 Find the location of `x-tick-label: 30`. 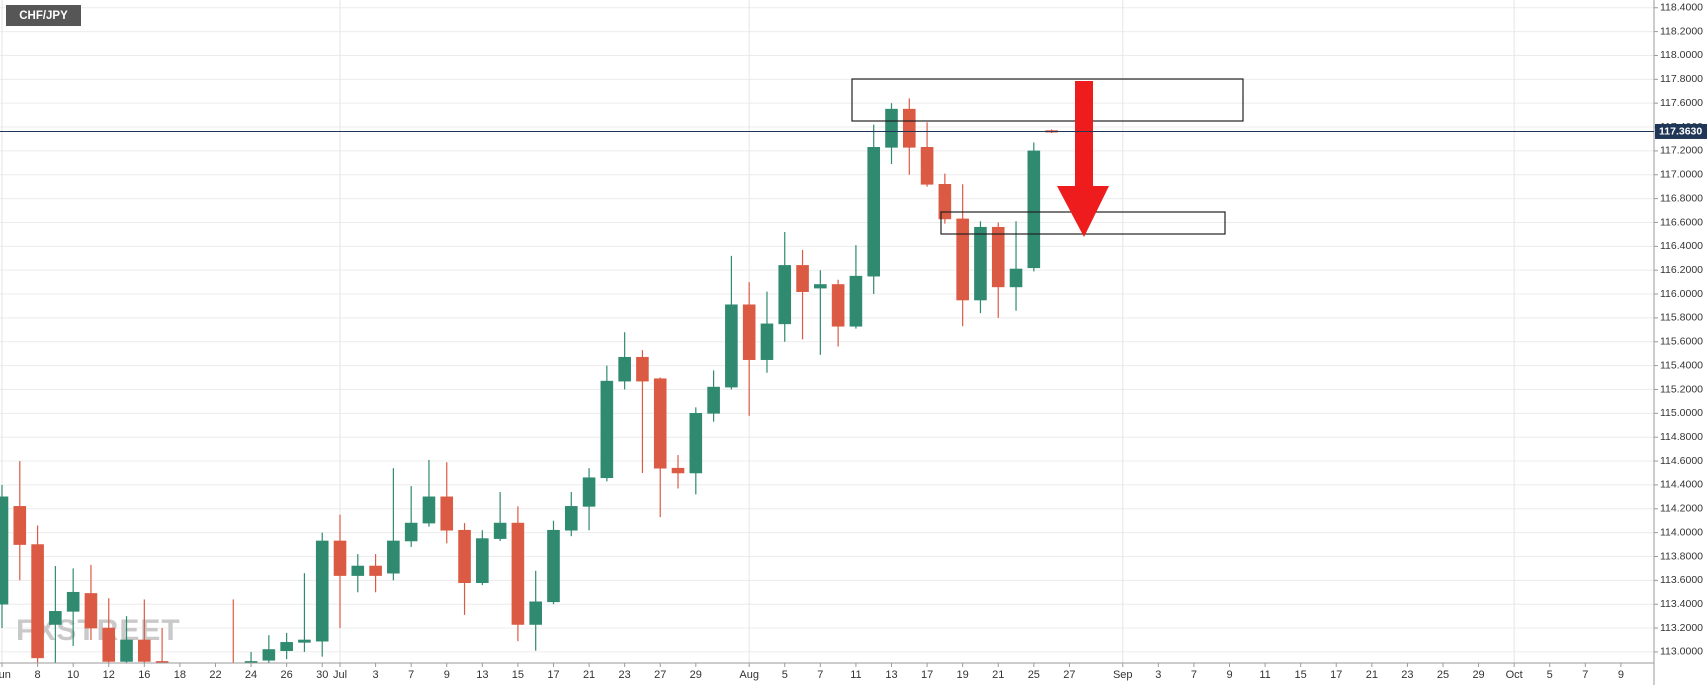

x-tick-label: 30 is located at coordinates (322, 675).